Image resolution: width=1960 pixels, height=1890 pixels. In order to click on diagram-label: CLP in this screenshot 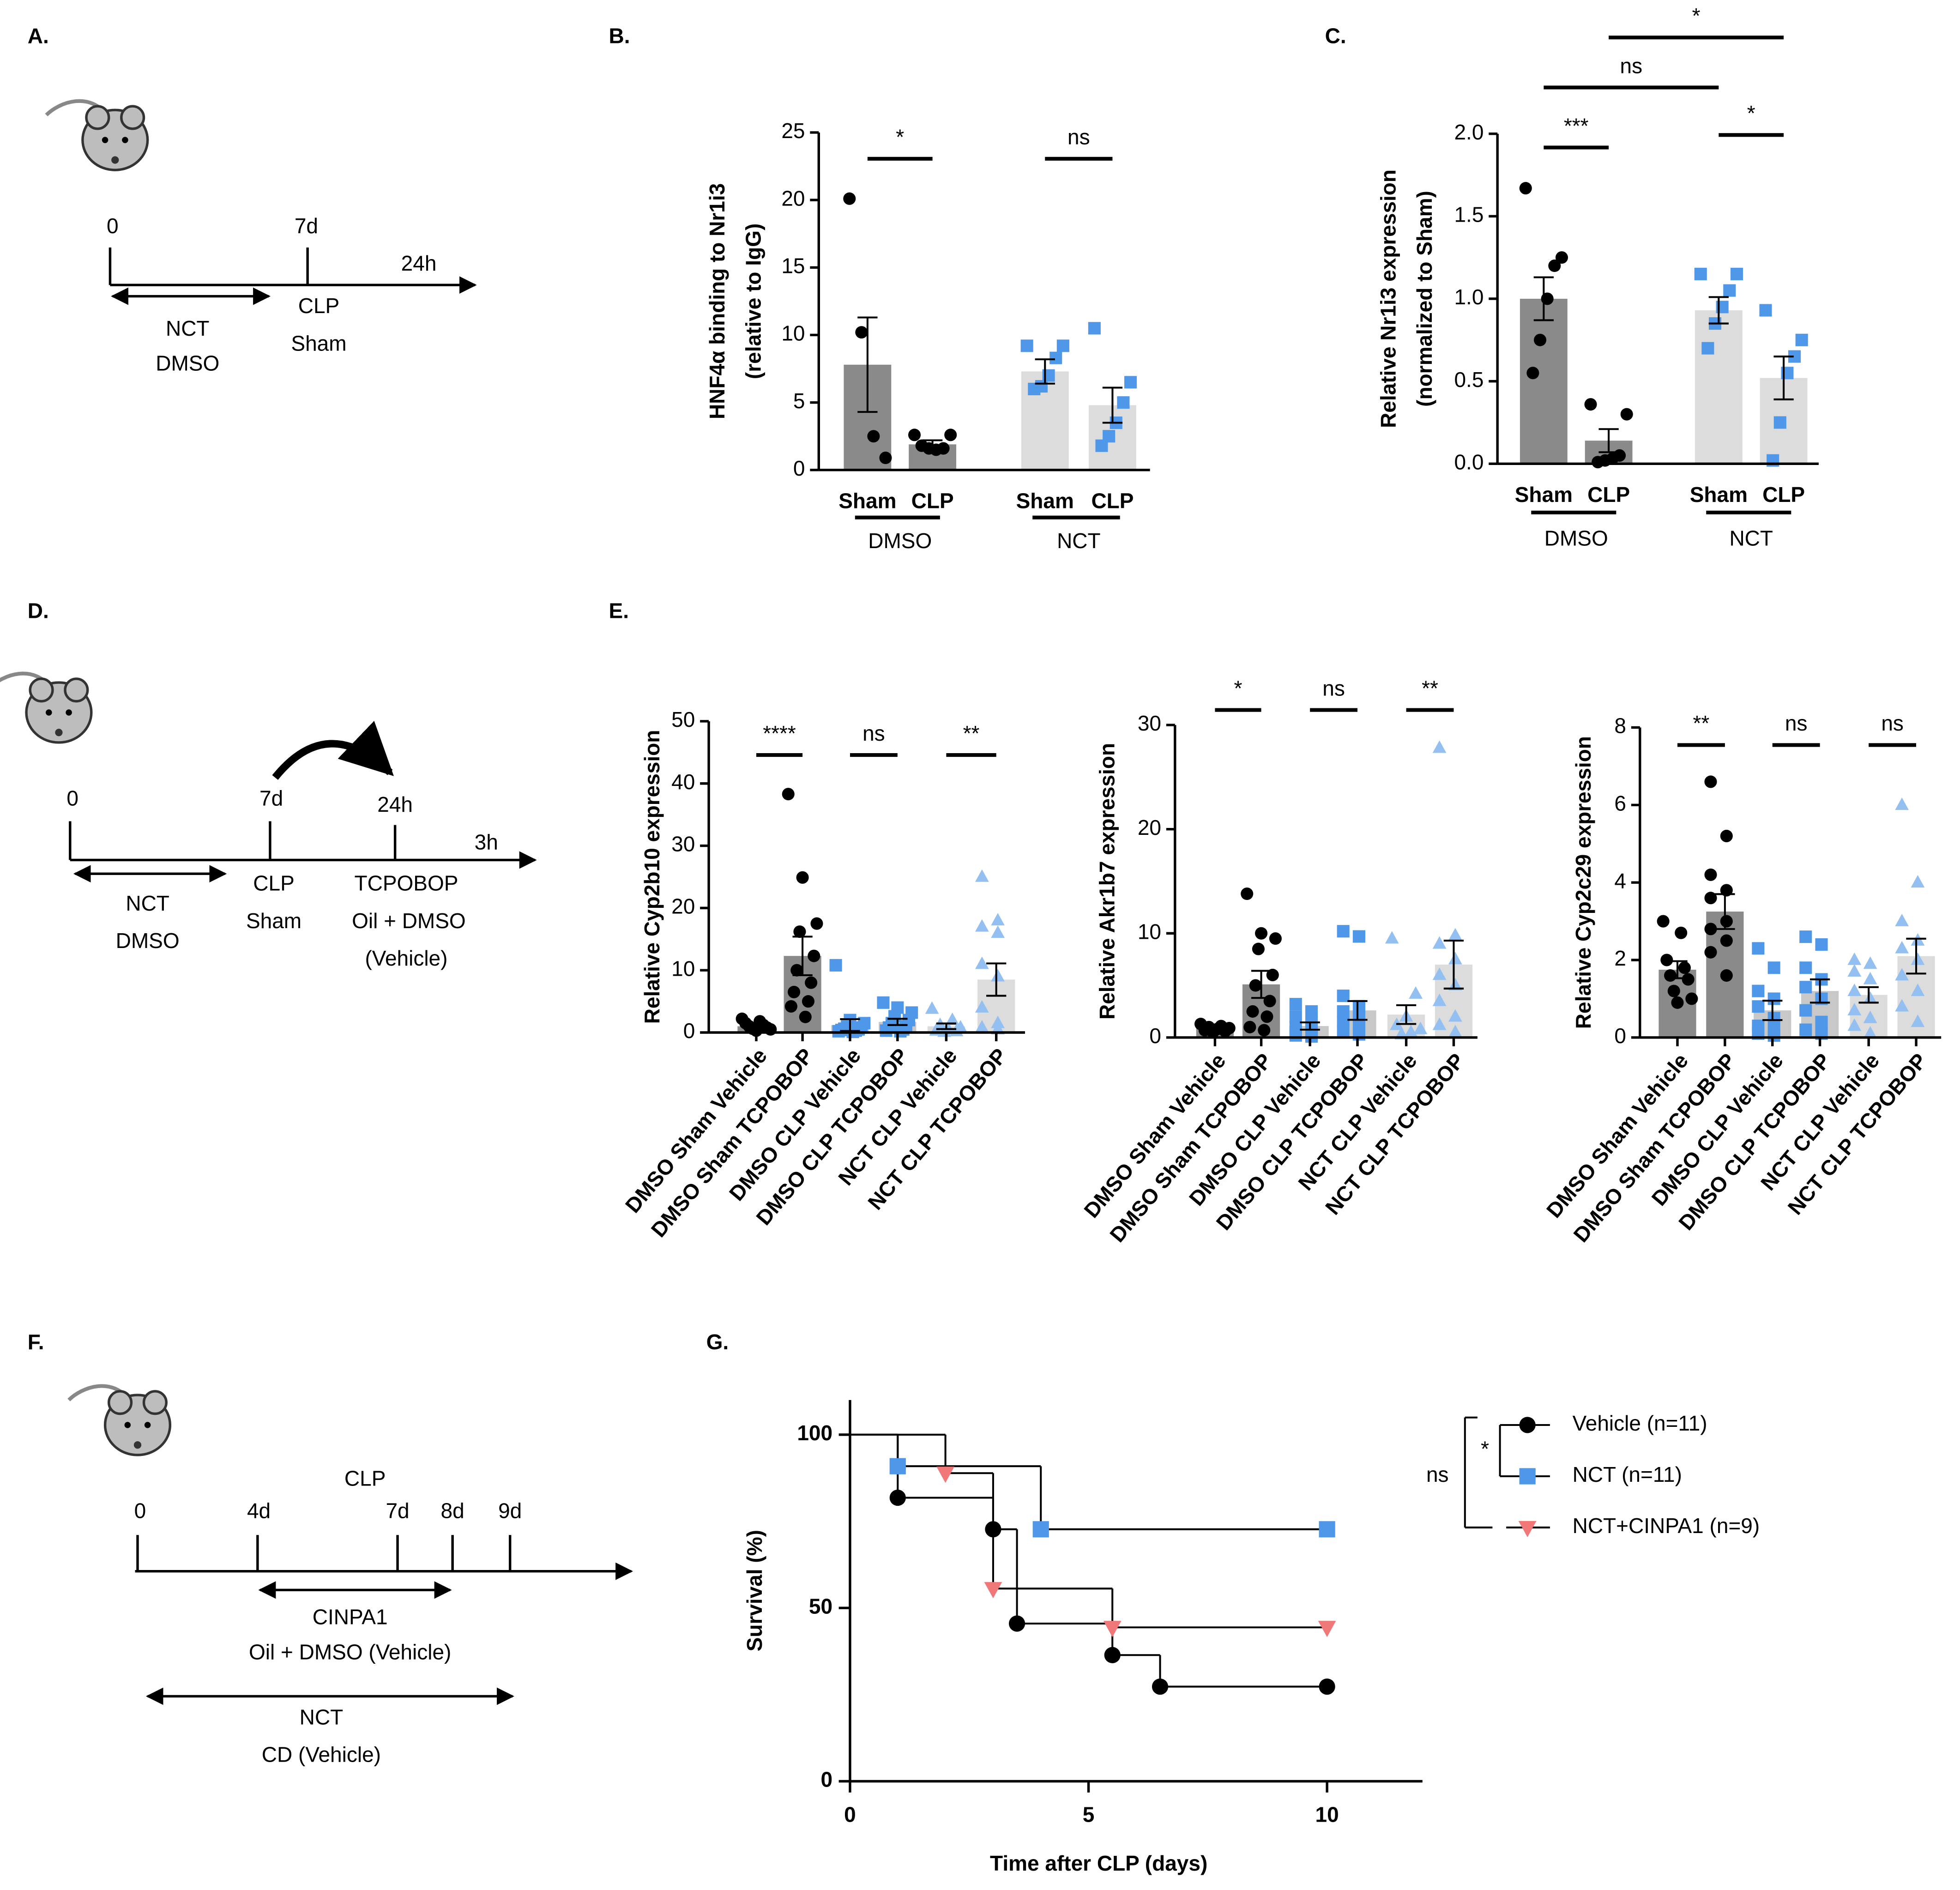, I will do `click(273, 883)`.